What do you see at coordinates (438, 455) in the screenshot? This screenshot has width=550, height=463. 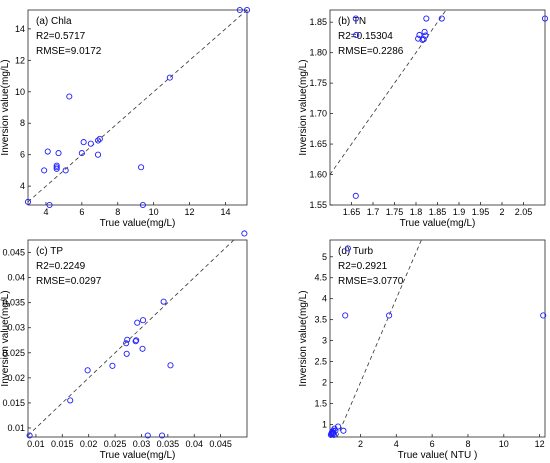 I see `x-axis-label: True value( NTU )` at bounding box center [438, 455].